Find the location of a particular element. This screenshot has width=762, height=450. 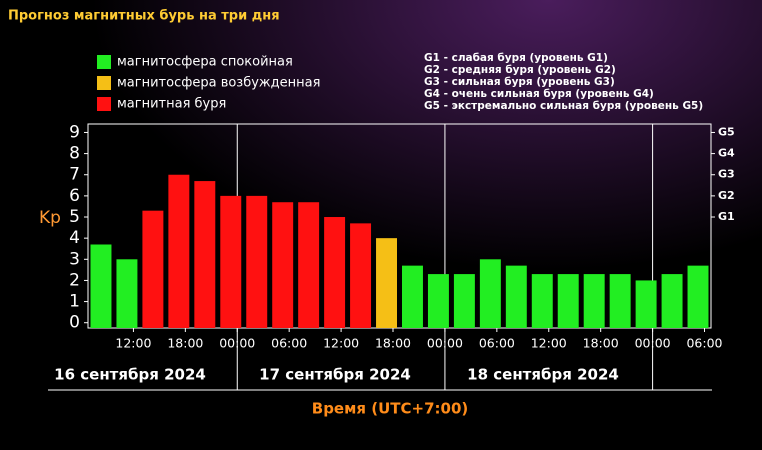

y2-tick-label: G3 is located at coordinates (726, 174).